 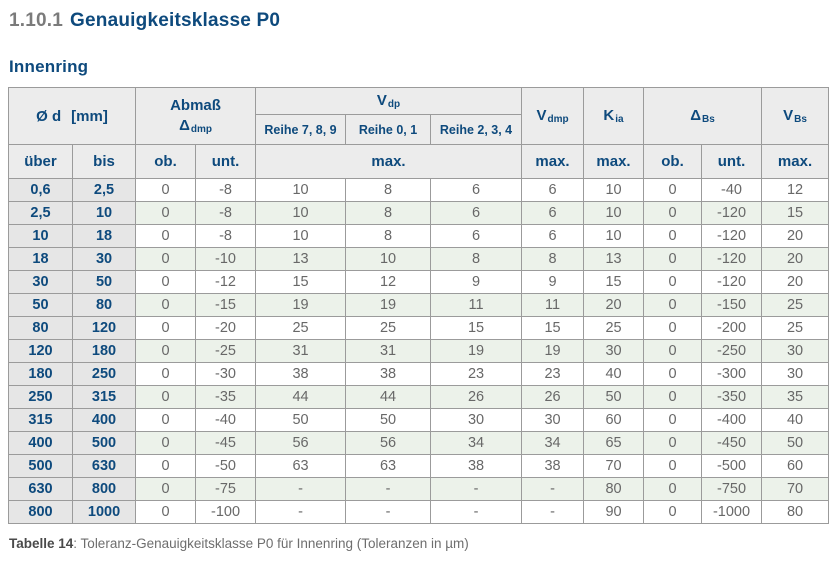 What do you see at coordinates (72, 116) in the screenshot?
I see `col-header-diameter: Ø d [mm]` at bounding box center [72, 116].